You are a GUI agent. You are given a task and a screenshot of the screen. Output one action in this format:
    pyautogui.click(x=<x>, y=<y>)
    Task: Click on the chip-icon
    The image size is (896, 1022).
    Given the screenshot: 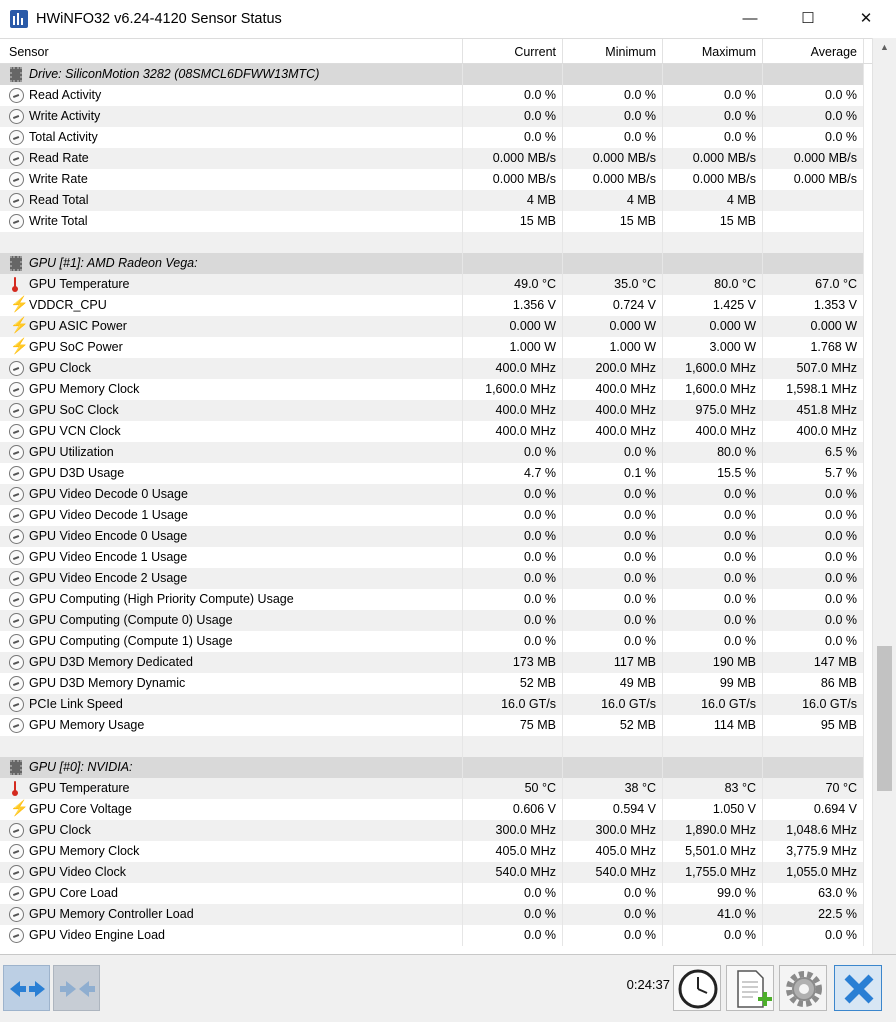 What is the action you would take?
    pyautogui.click(x=16, y=767)
    